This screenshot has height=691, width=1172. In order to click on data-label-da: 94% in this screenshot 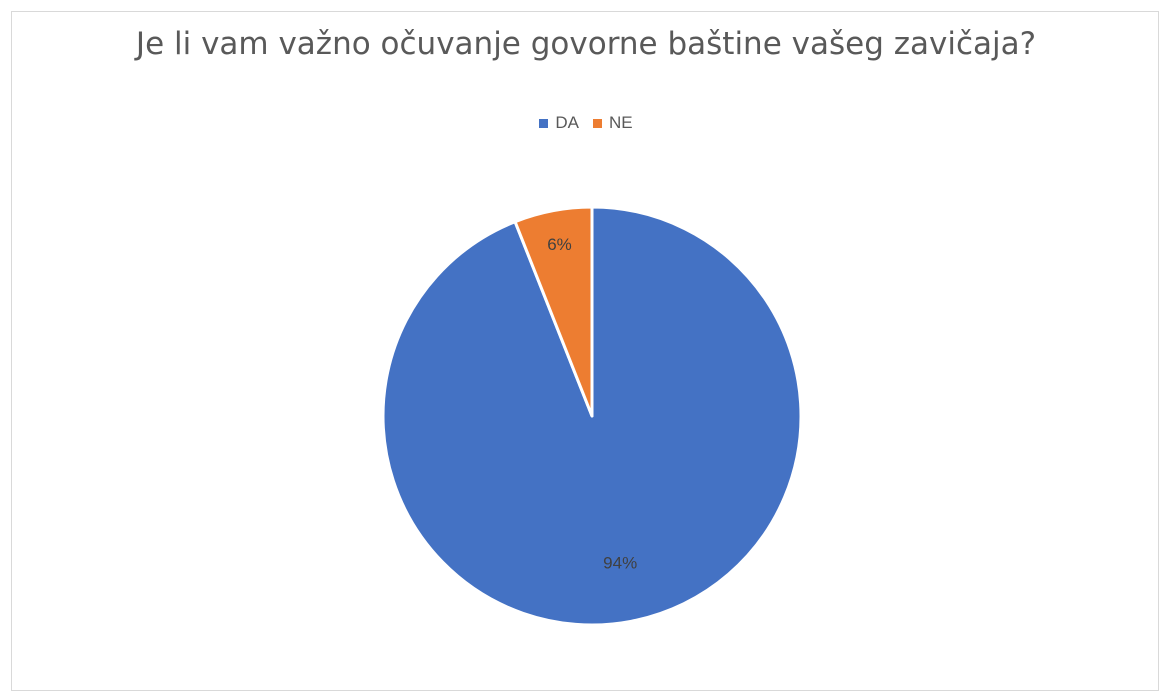, I will do `click(620, 562)`.